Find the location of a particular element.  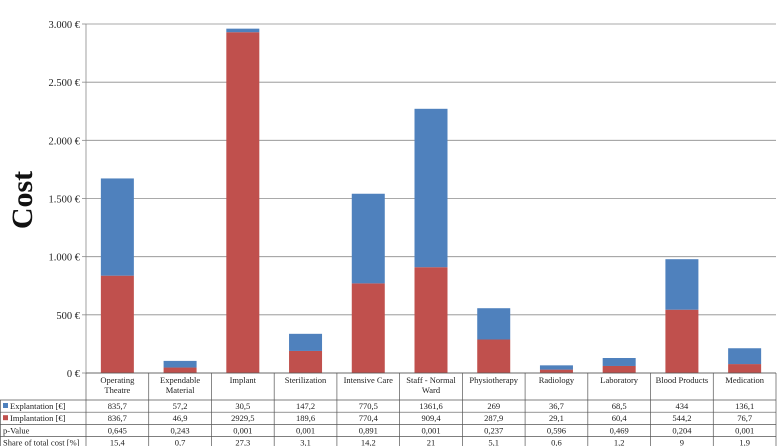

table-cell: 0,204 is located at coordinates (682, 430).